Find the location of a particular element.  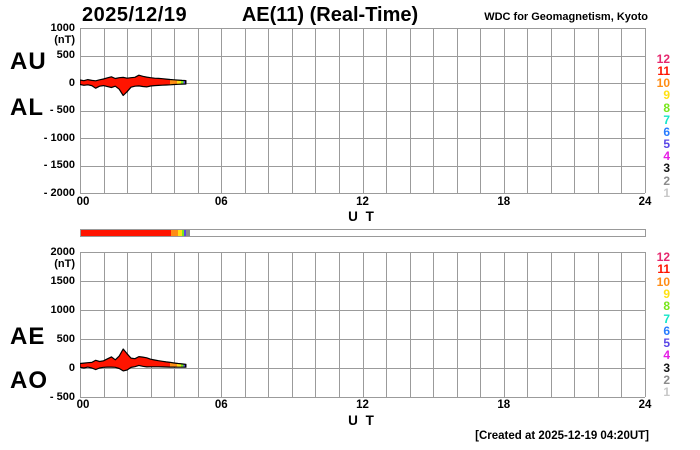

availability-segment-5-stations is located at coordinates (185, 233).